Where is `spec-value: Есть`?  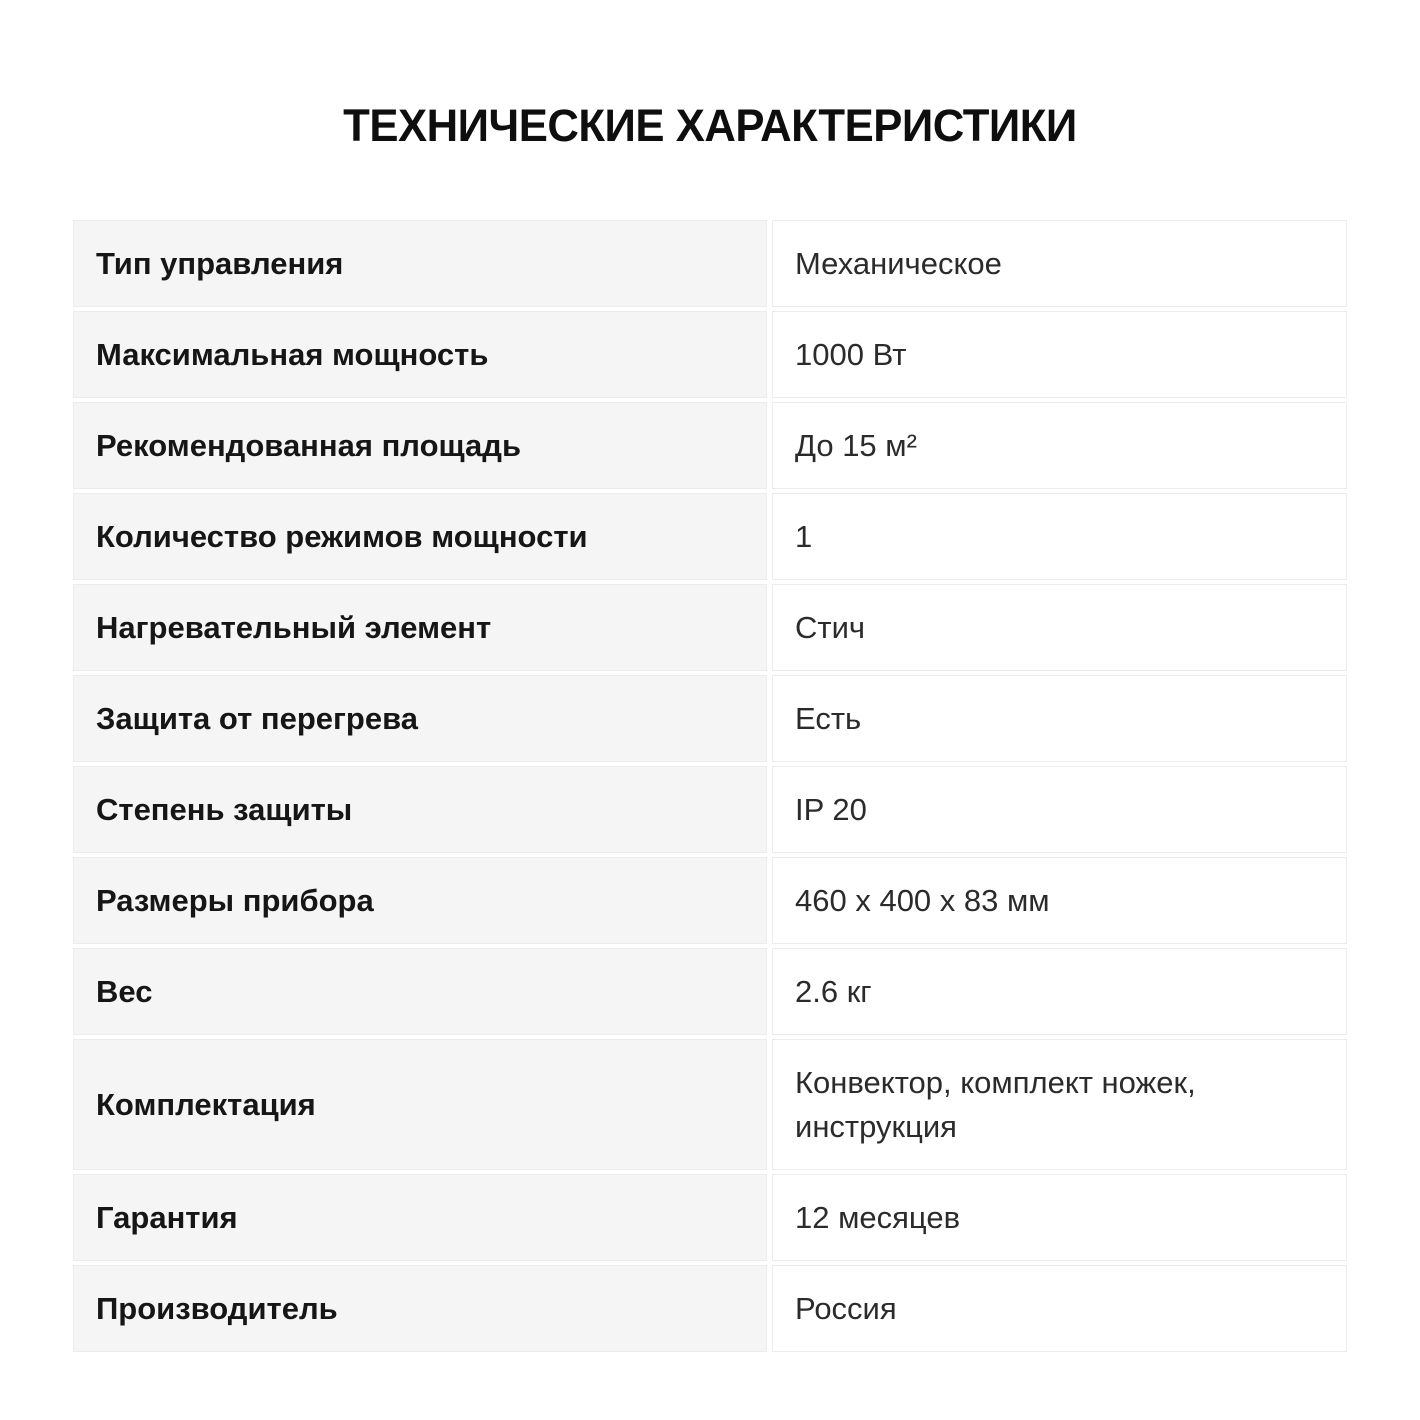 spec-value: Есть is located at coordinates (1059, 718).